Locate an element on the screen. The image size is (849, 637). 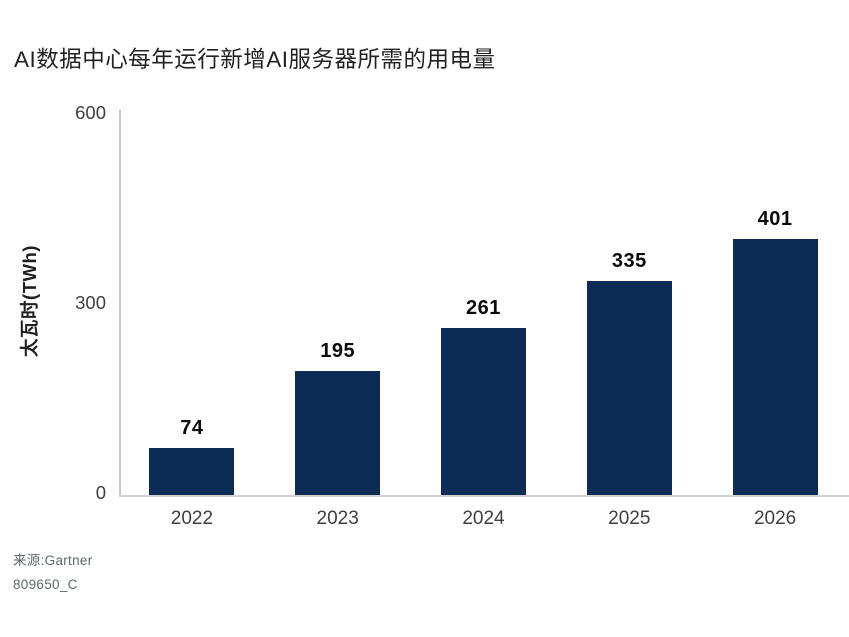
value-label-2022: 74 is located at coordinates (192, 428).